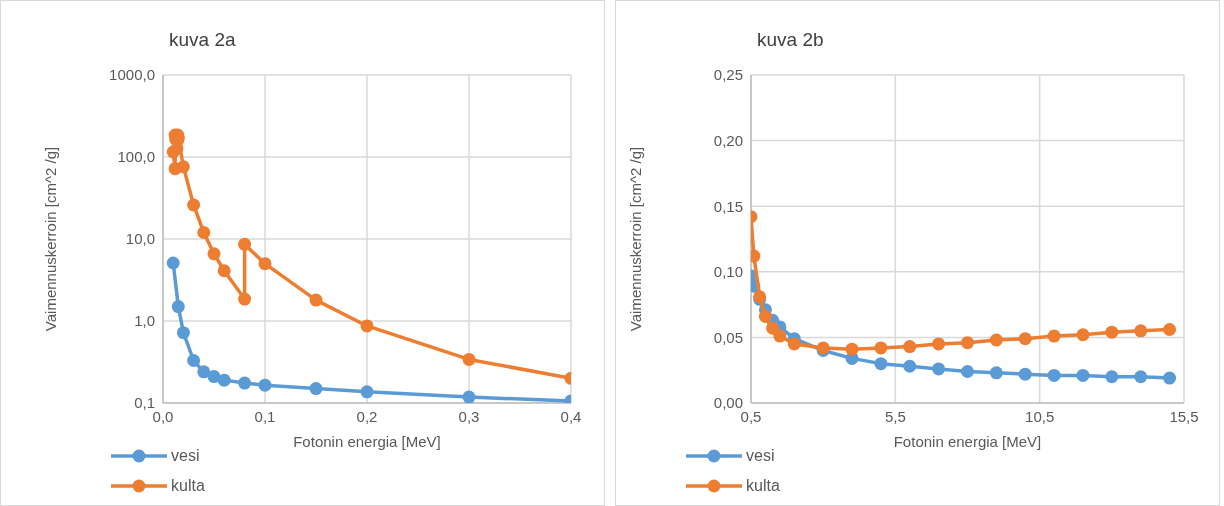 The width and height of the screenshot is (1224, 506). I want to click on y-tick-label: 0,25, so click(728, 75).